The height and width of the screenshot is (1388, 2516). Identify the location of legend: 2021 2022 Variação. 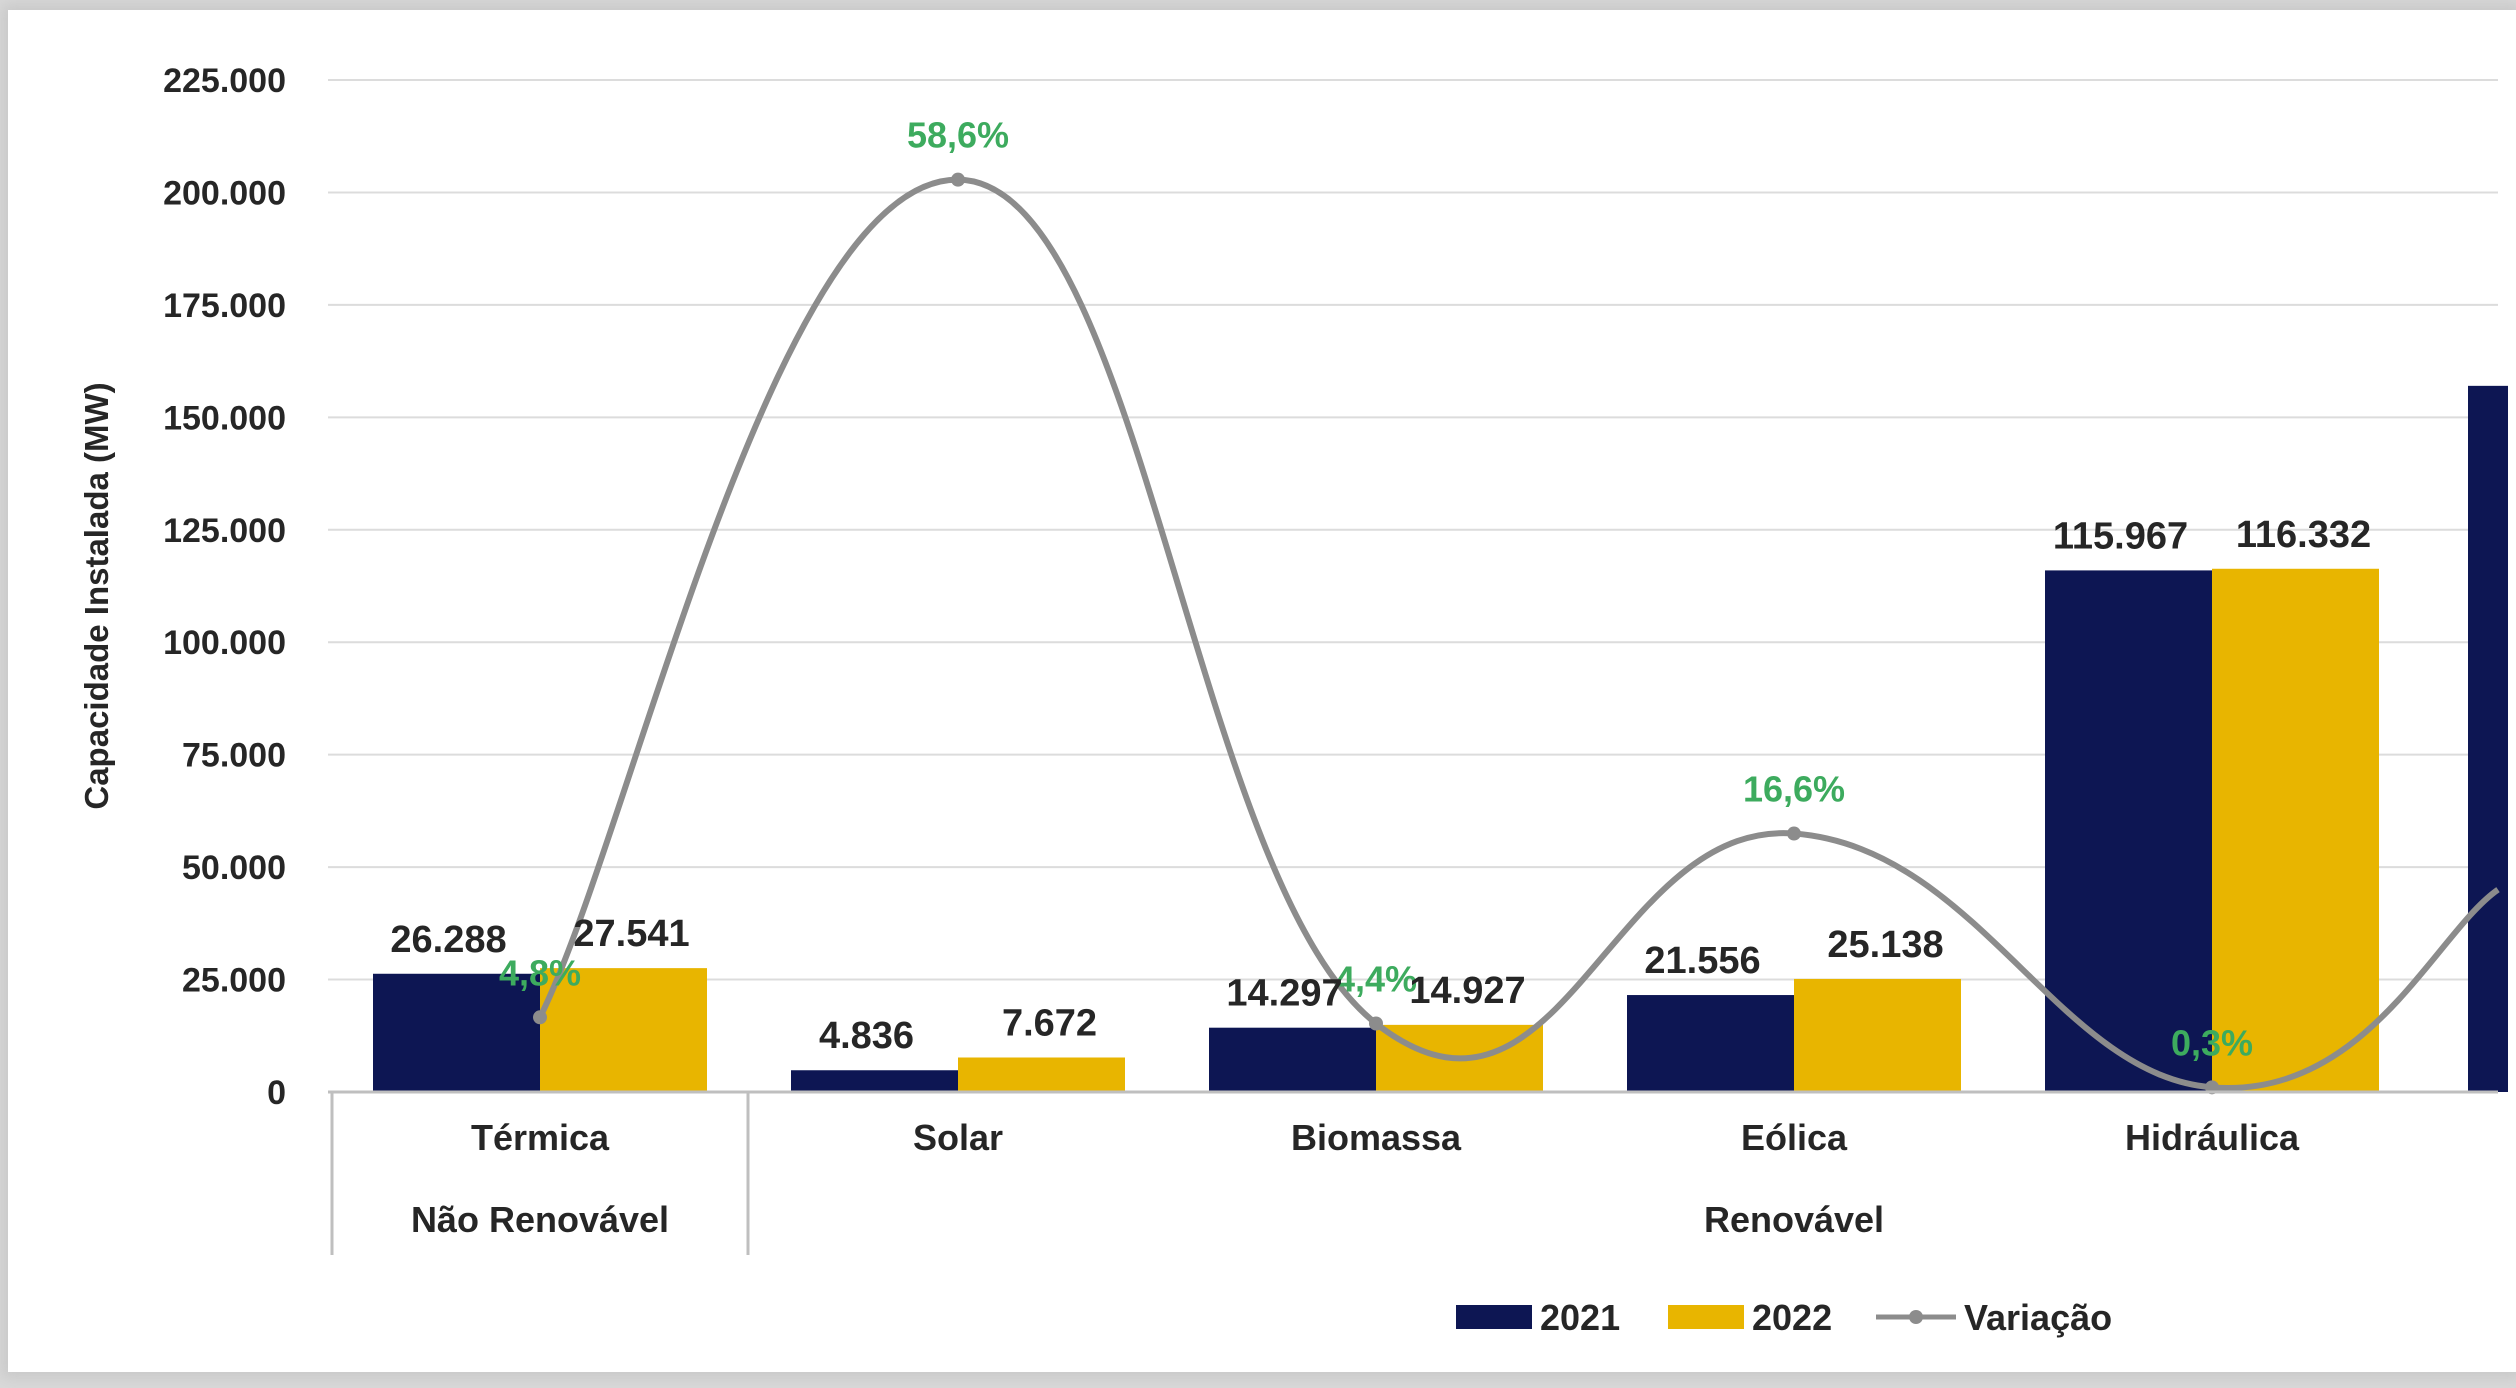
(1784, 1317).